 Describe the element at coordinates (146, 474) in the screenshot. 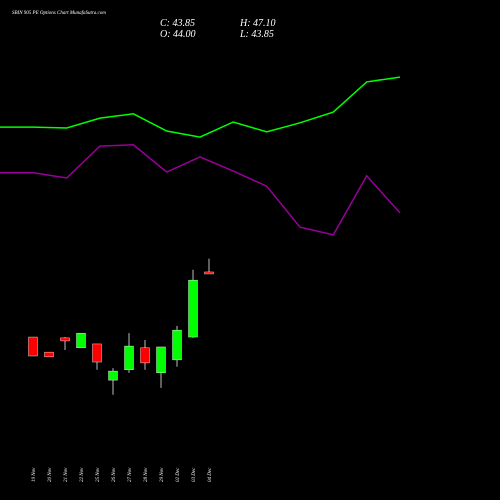

I see `x-tick-label: 28 Nov` at that location.